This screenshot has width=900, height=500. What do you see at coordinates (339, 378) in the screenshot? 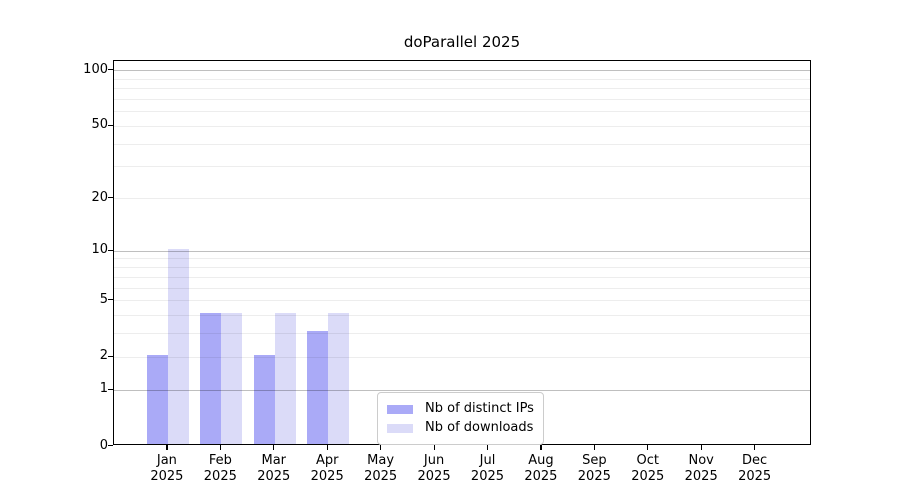
I see `bar-downloads-apr` at bounding box center [339, 378].